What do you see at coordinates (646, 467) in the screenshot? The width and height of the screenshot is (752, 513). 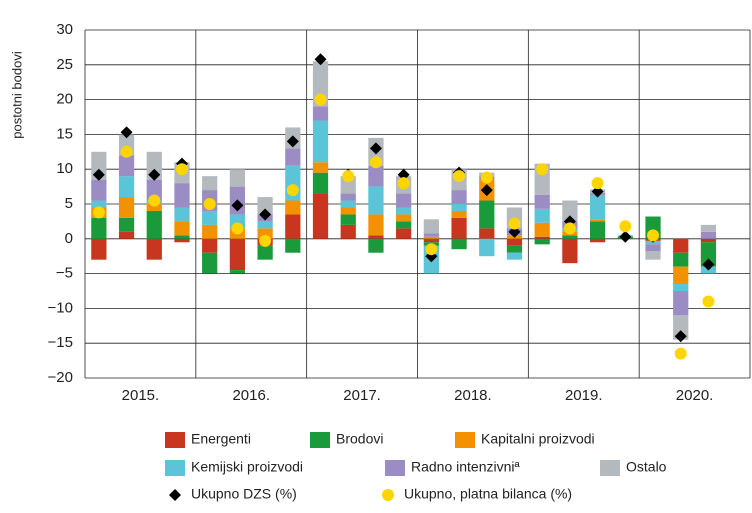 I see `legend-label: Ostalo` at bounding box center [646, 467].